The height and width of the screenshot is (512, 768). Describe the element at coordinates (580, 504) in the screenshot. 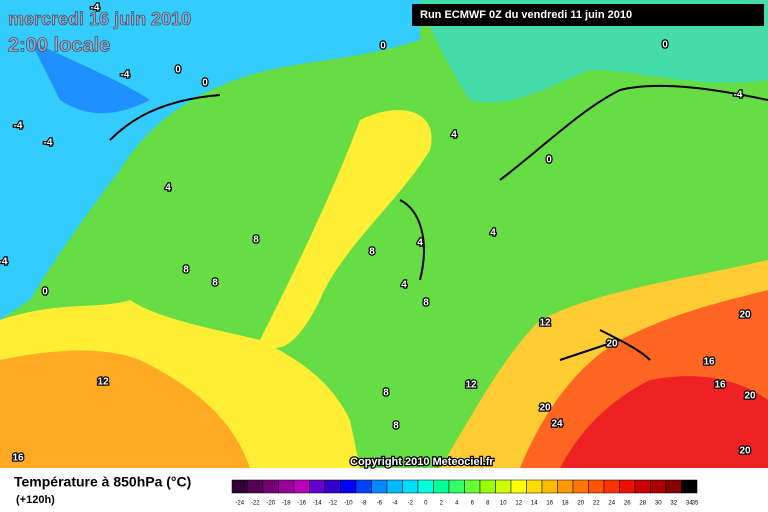

I see `scale-label: 20` at that location.